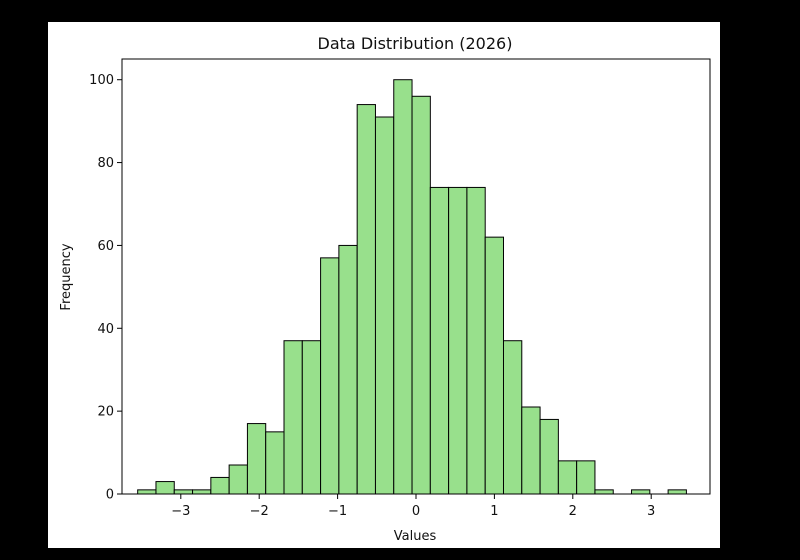  Describe the element at coordinates (110, 495) in the screenshot. I see `y-tick-label: 0` at that location.